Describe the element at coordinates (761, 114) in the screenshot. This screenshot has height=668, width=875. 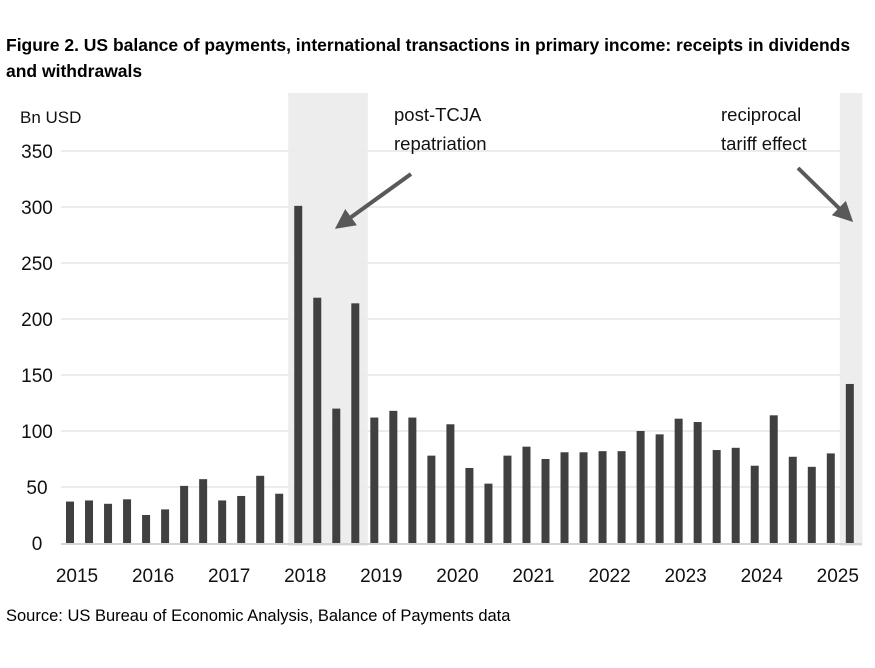
I see `annotation-text: reciprocal` at that location.